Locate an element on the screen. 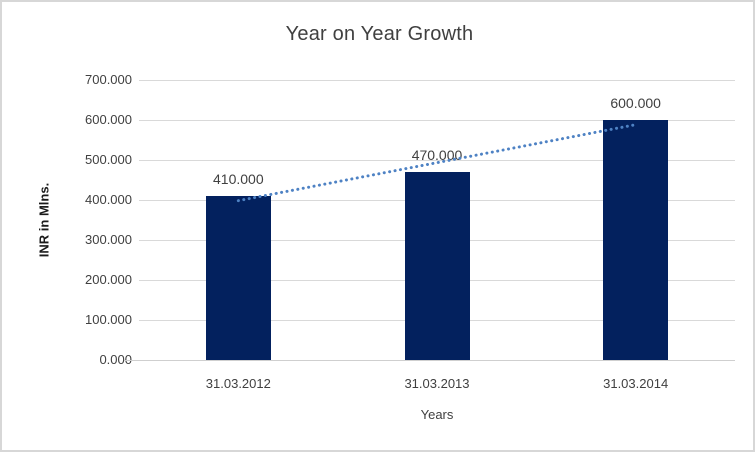 The width and height of the screenshot is (755, 452). y-axis-title: INR in Mlns. is located at coordinates (44, 220).